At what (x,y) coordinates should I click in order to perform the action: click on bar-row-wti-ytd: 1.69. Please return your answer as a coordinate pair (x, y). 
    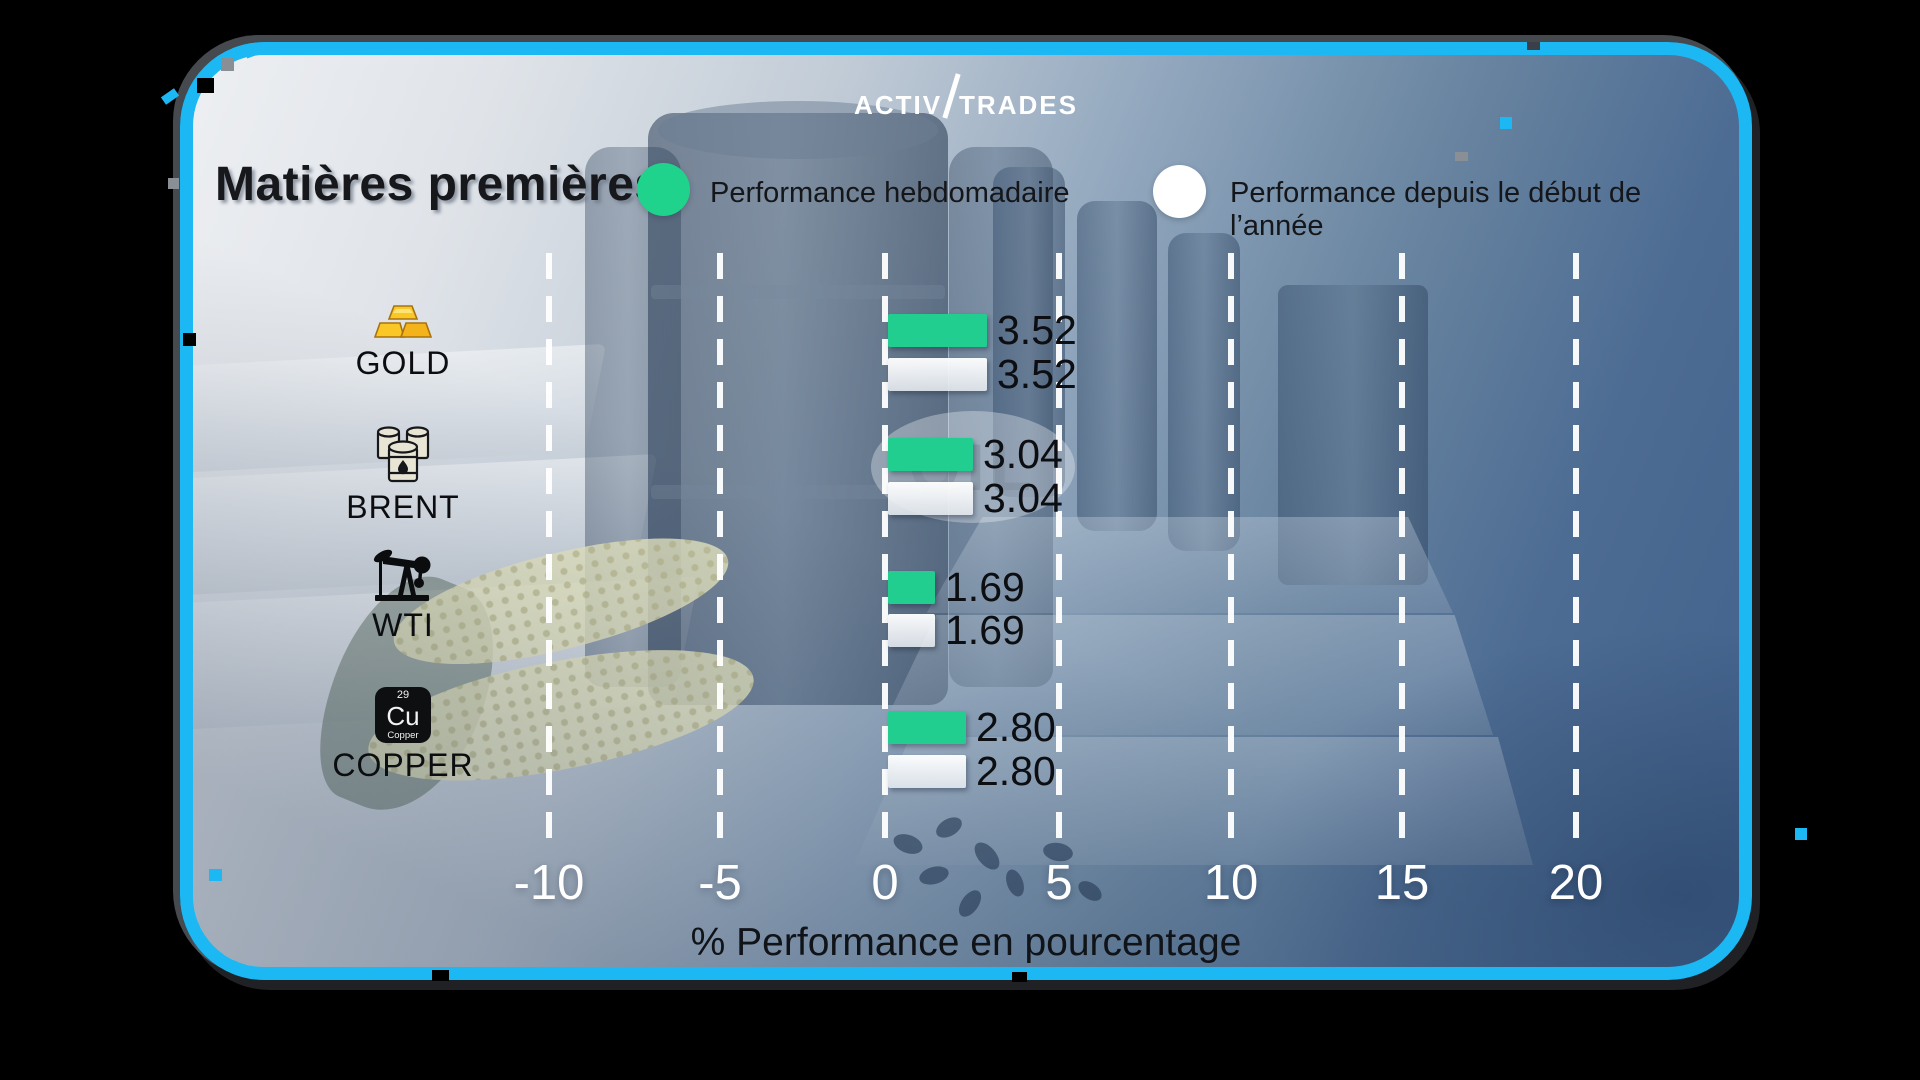
    Looking at the image, I should click on (956, 629).